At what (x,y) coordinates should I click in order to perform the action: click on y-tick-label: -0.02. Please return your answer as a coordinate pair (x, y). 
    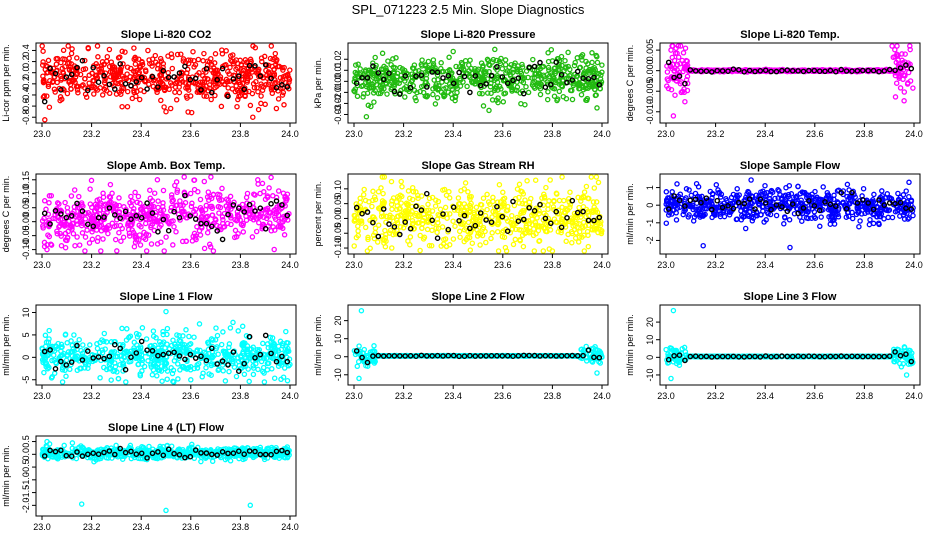
    Looking at the image, I should click on (338, 103).